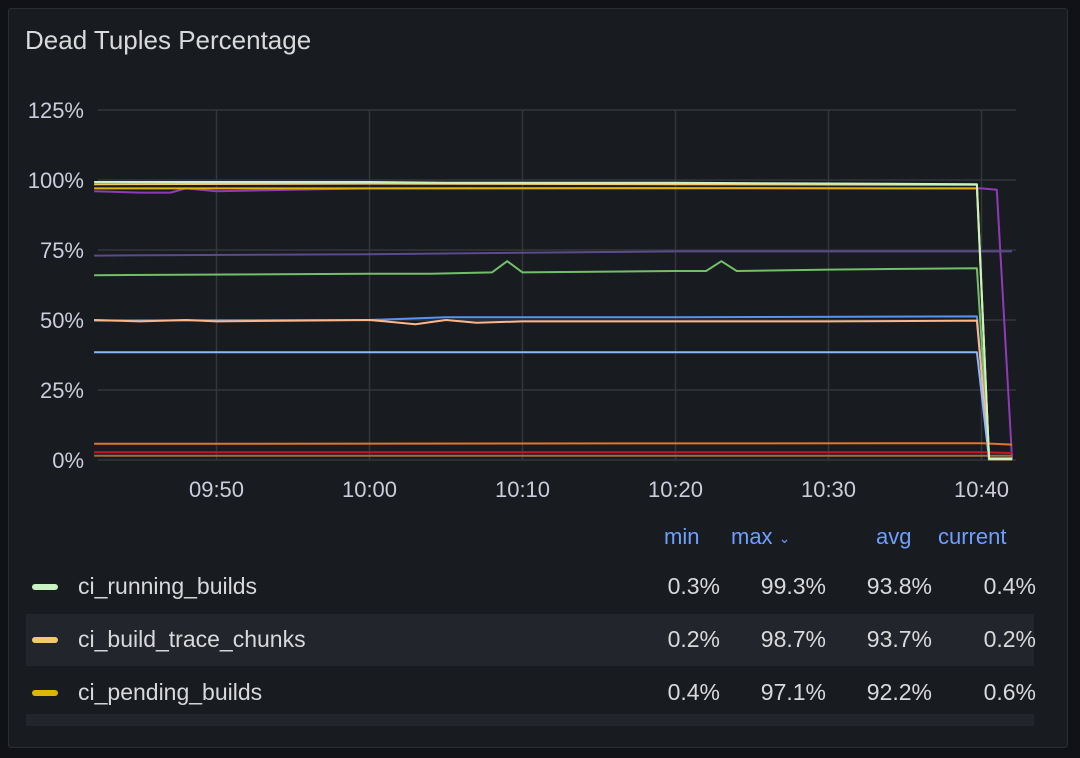 This screenshot has width=1080, height=758. What do you see at coordinates (56, 180) in the screenshot?
I see `y-tick-label: 100%` at bounding box center [56, 180].